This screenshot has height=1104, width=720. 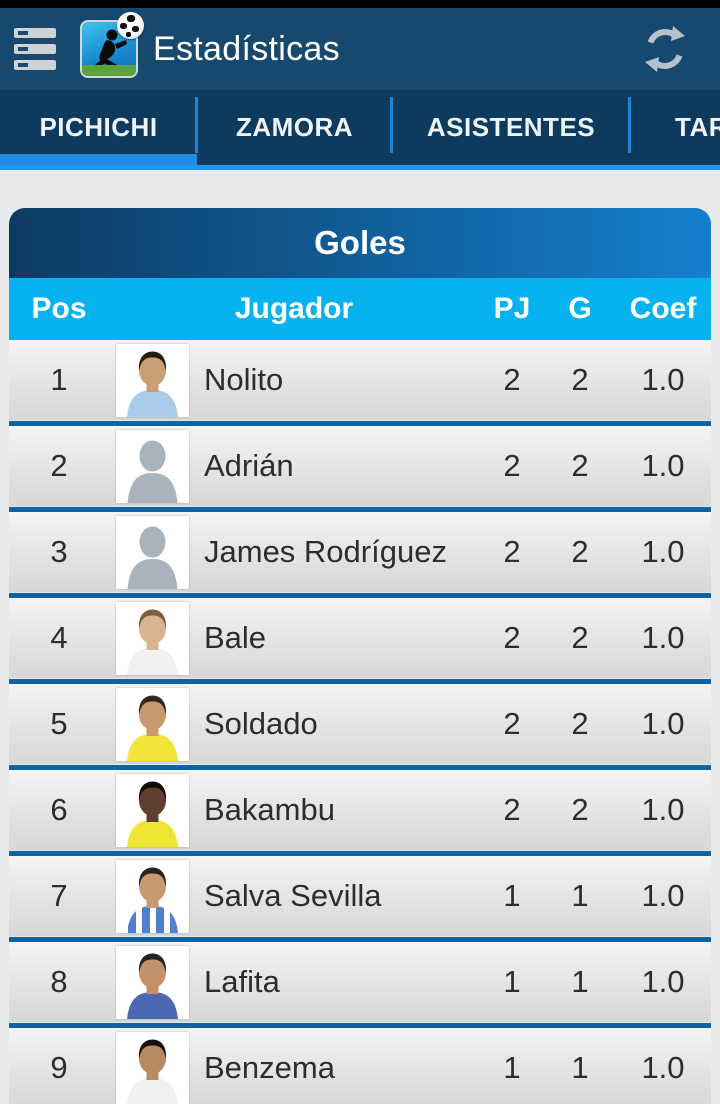 I want to click on row-pos: 5, so click(x=59, y=723).